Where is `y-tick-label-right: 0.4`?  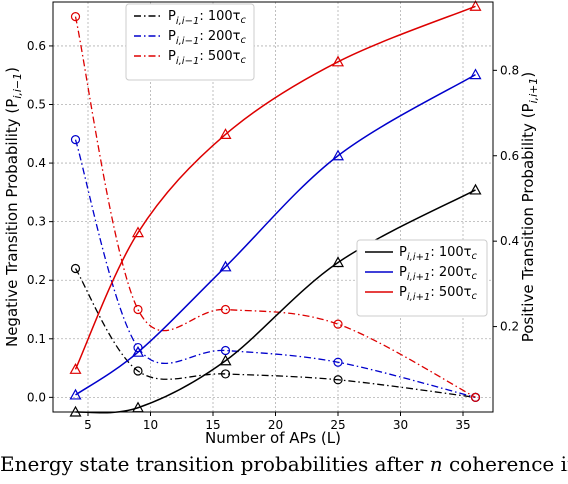
y-tick-label-right: 0.4 is located at coordinates (509, 241).